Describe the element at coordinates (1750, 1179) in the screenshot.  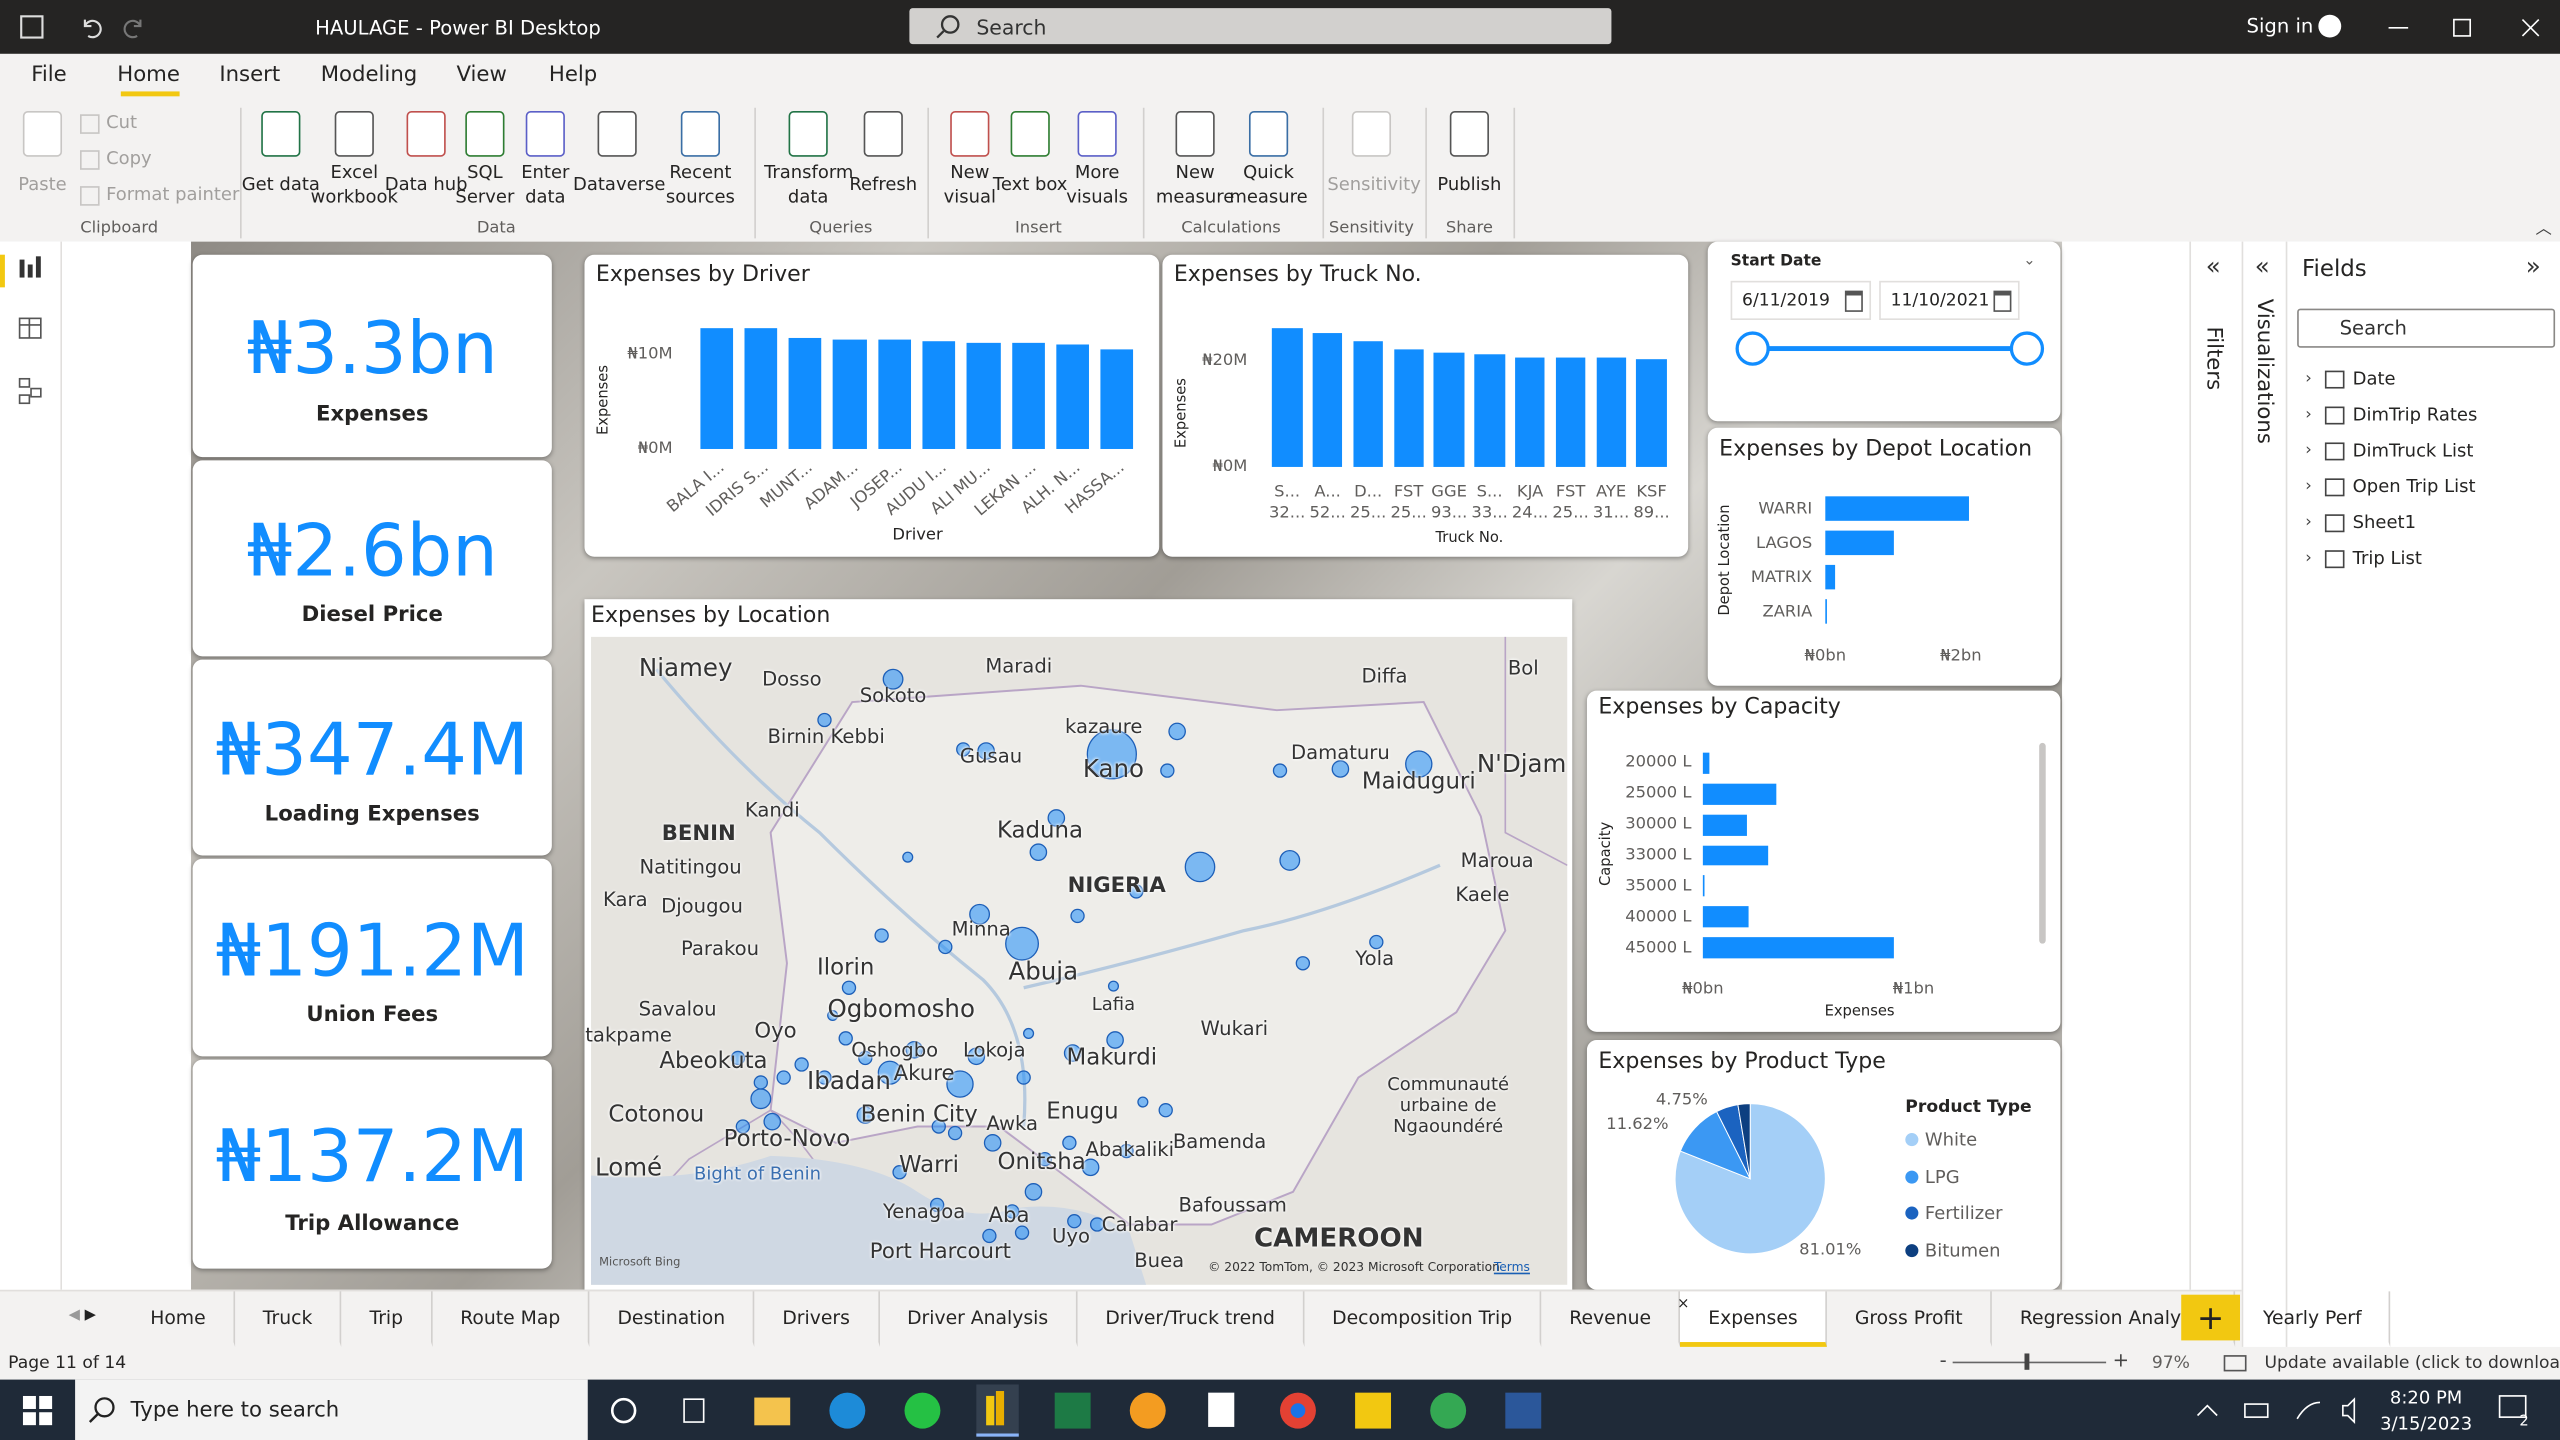
I see `pie-slice` at that location.